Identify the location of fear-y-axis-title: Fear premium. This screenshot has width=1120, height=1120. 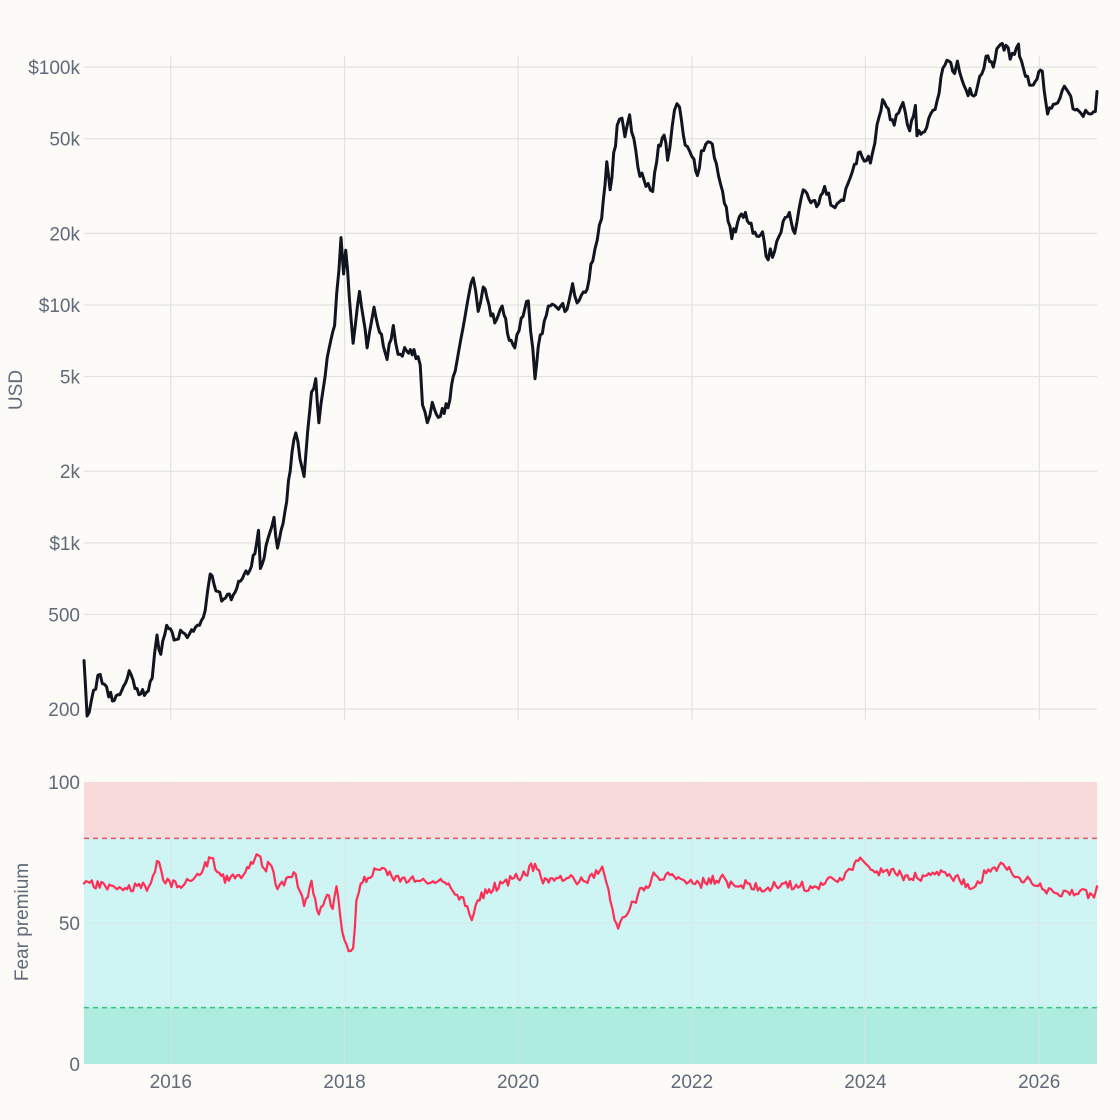
(22, 922).